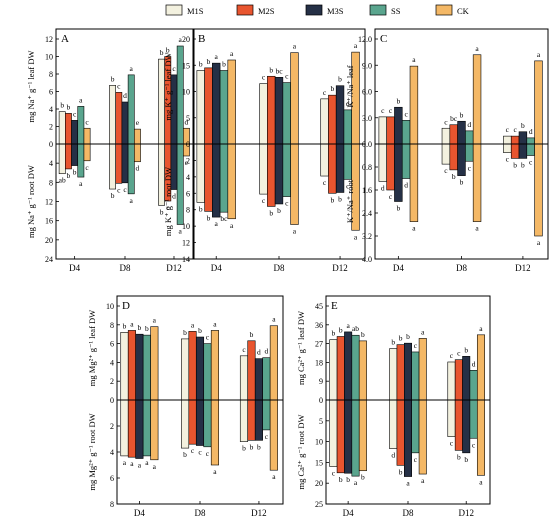  What do you see at coordinates (51, 127) in the screenshot?
I see `panel-a-ytick-label-top: 2` at bounding box center [51, 127].